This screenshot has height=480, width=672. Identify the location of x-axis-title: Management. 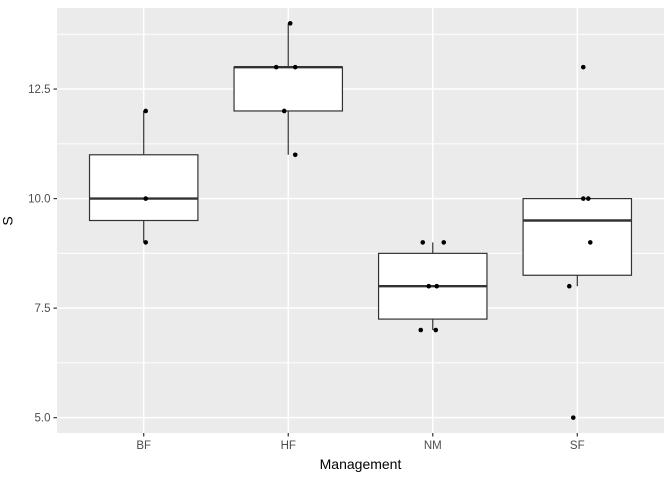
(360, 464).